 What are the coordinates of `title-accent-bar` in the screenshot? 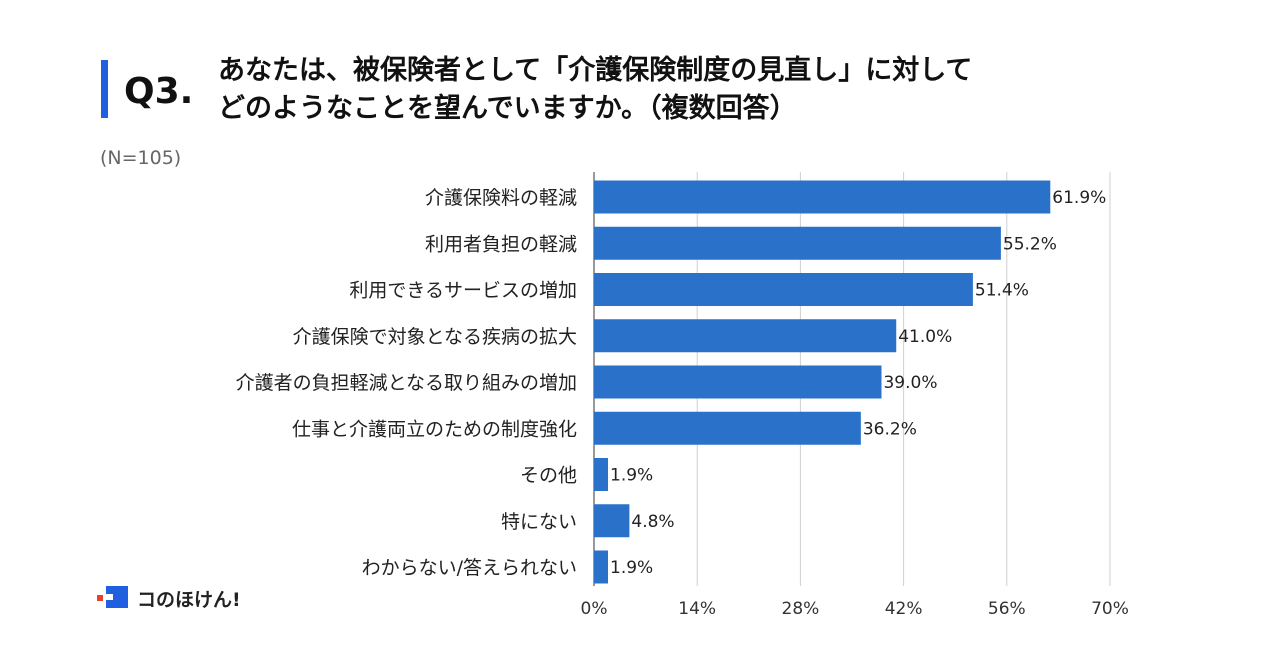 It's located at (104, 89).